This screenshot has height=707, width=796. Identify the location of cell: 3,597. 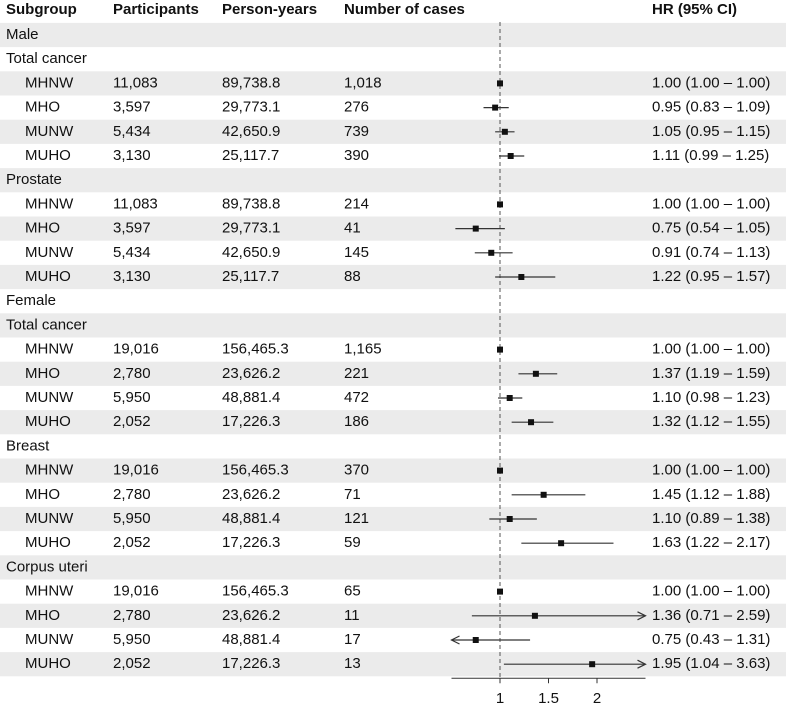
(132, 228).